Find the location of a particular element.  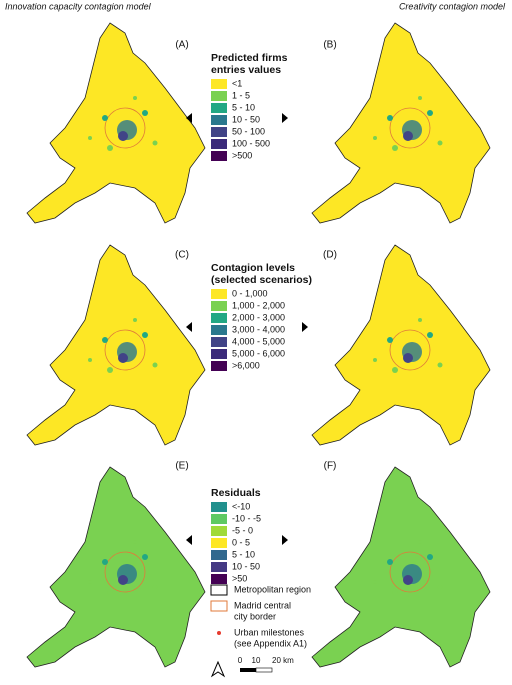

legend-label: 2,000 - 3,000 is located at coordinates (258, 317).